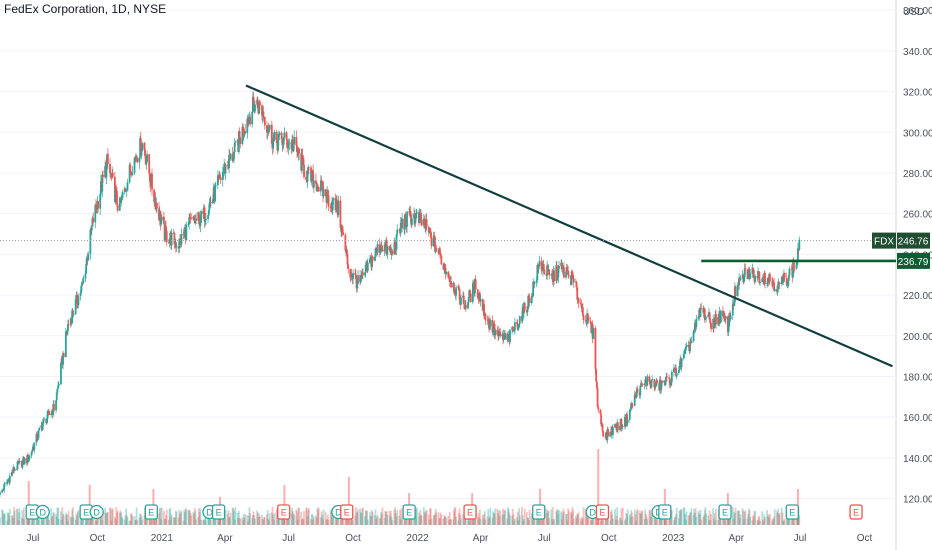 The height and width of the screenshot is (550, 932). Describe the element at coordinates (917, 215) in the screenshot. I see `y-tick-label: 260.00` at that location.